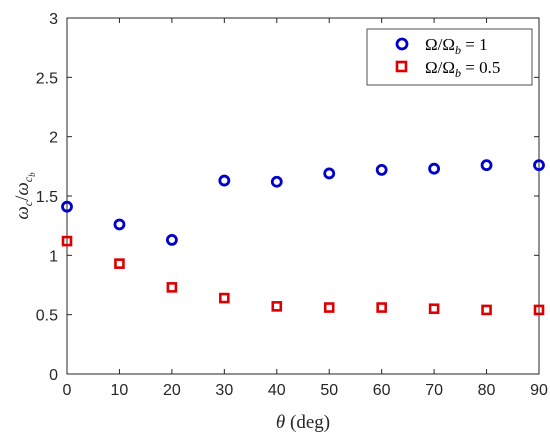 Image resolution: width=550 pixels, height=441 pixels. What do you see at coordinates (487, 390) in the screenshot?
I see `x-tick-label: 80` at bounding box center [487, 390].